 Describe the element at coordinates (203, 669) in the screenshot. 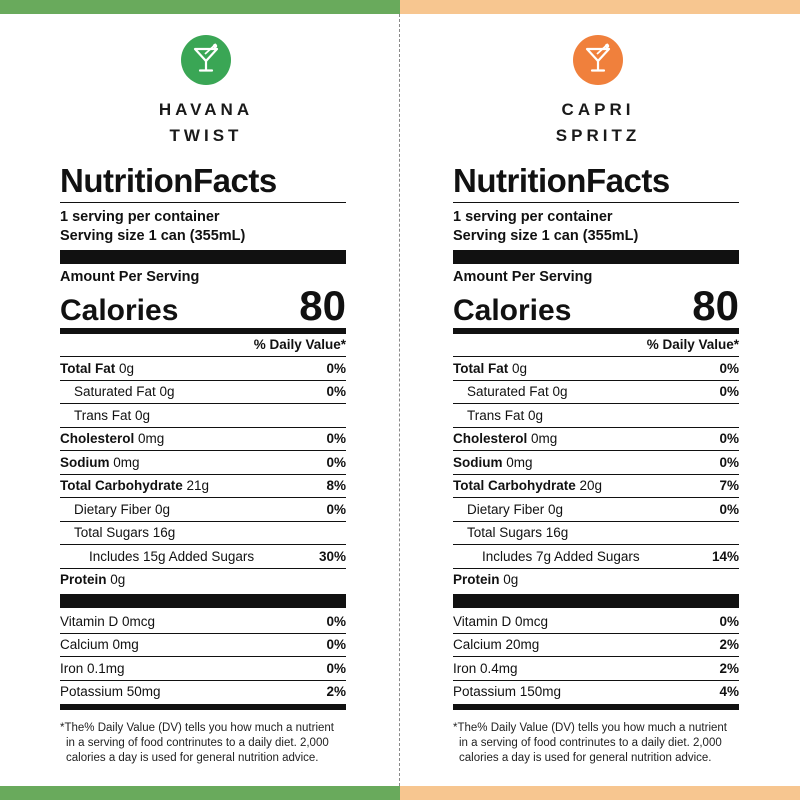

I see `vitamin-row: Iron 0.1mg 0%` at that location.